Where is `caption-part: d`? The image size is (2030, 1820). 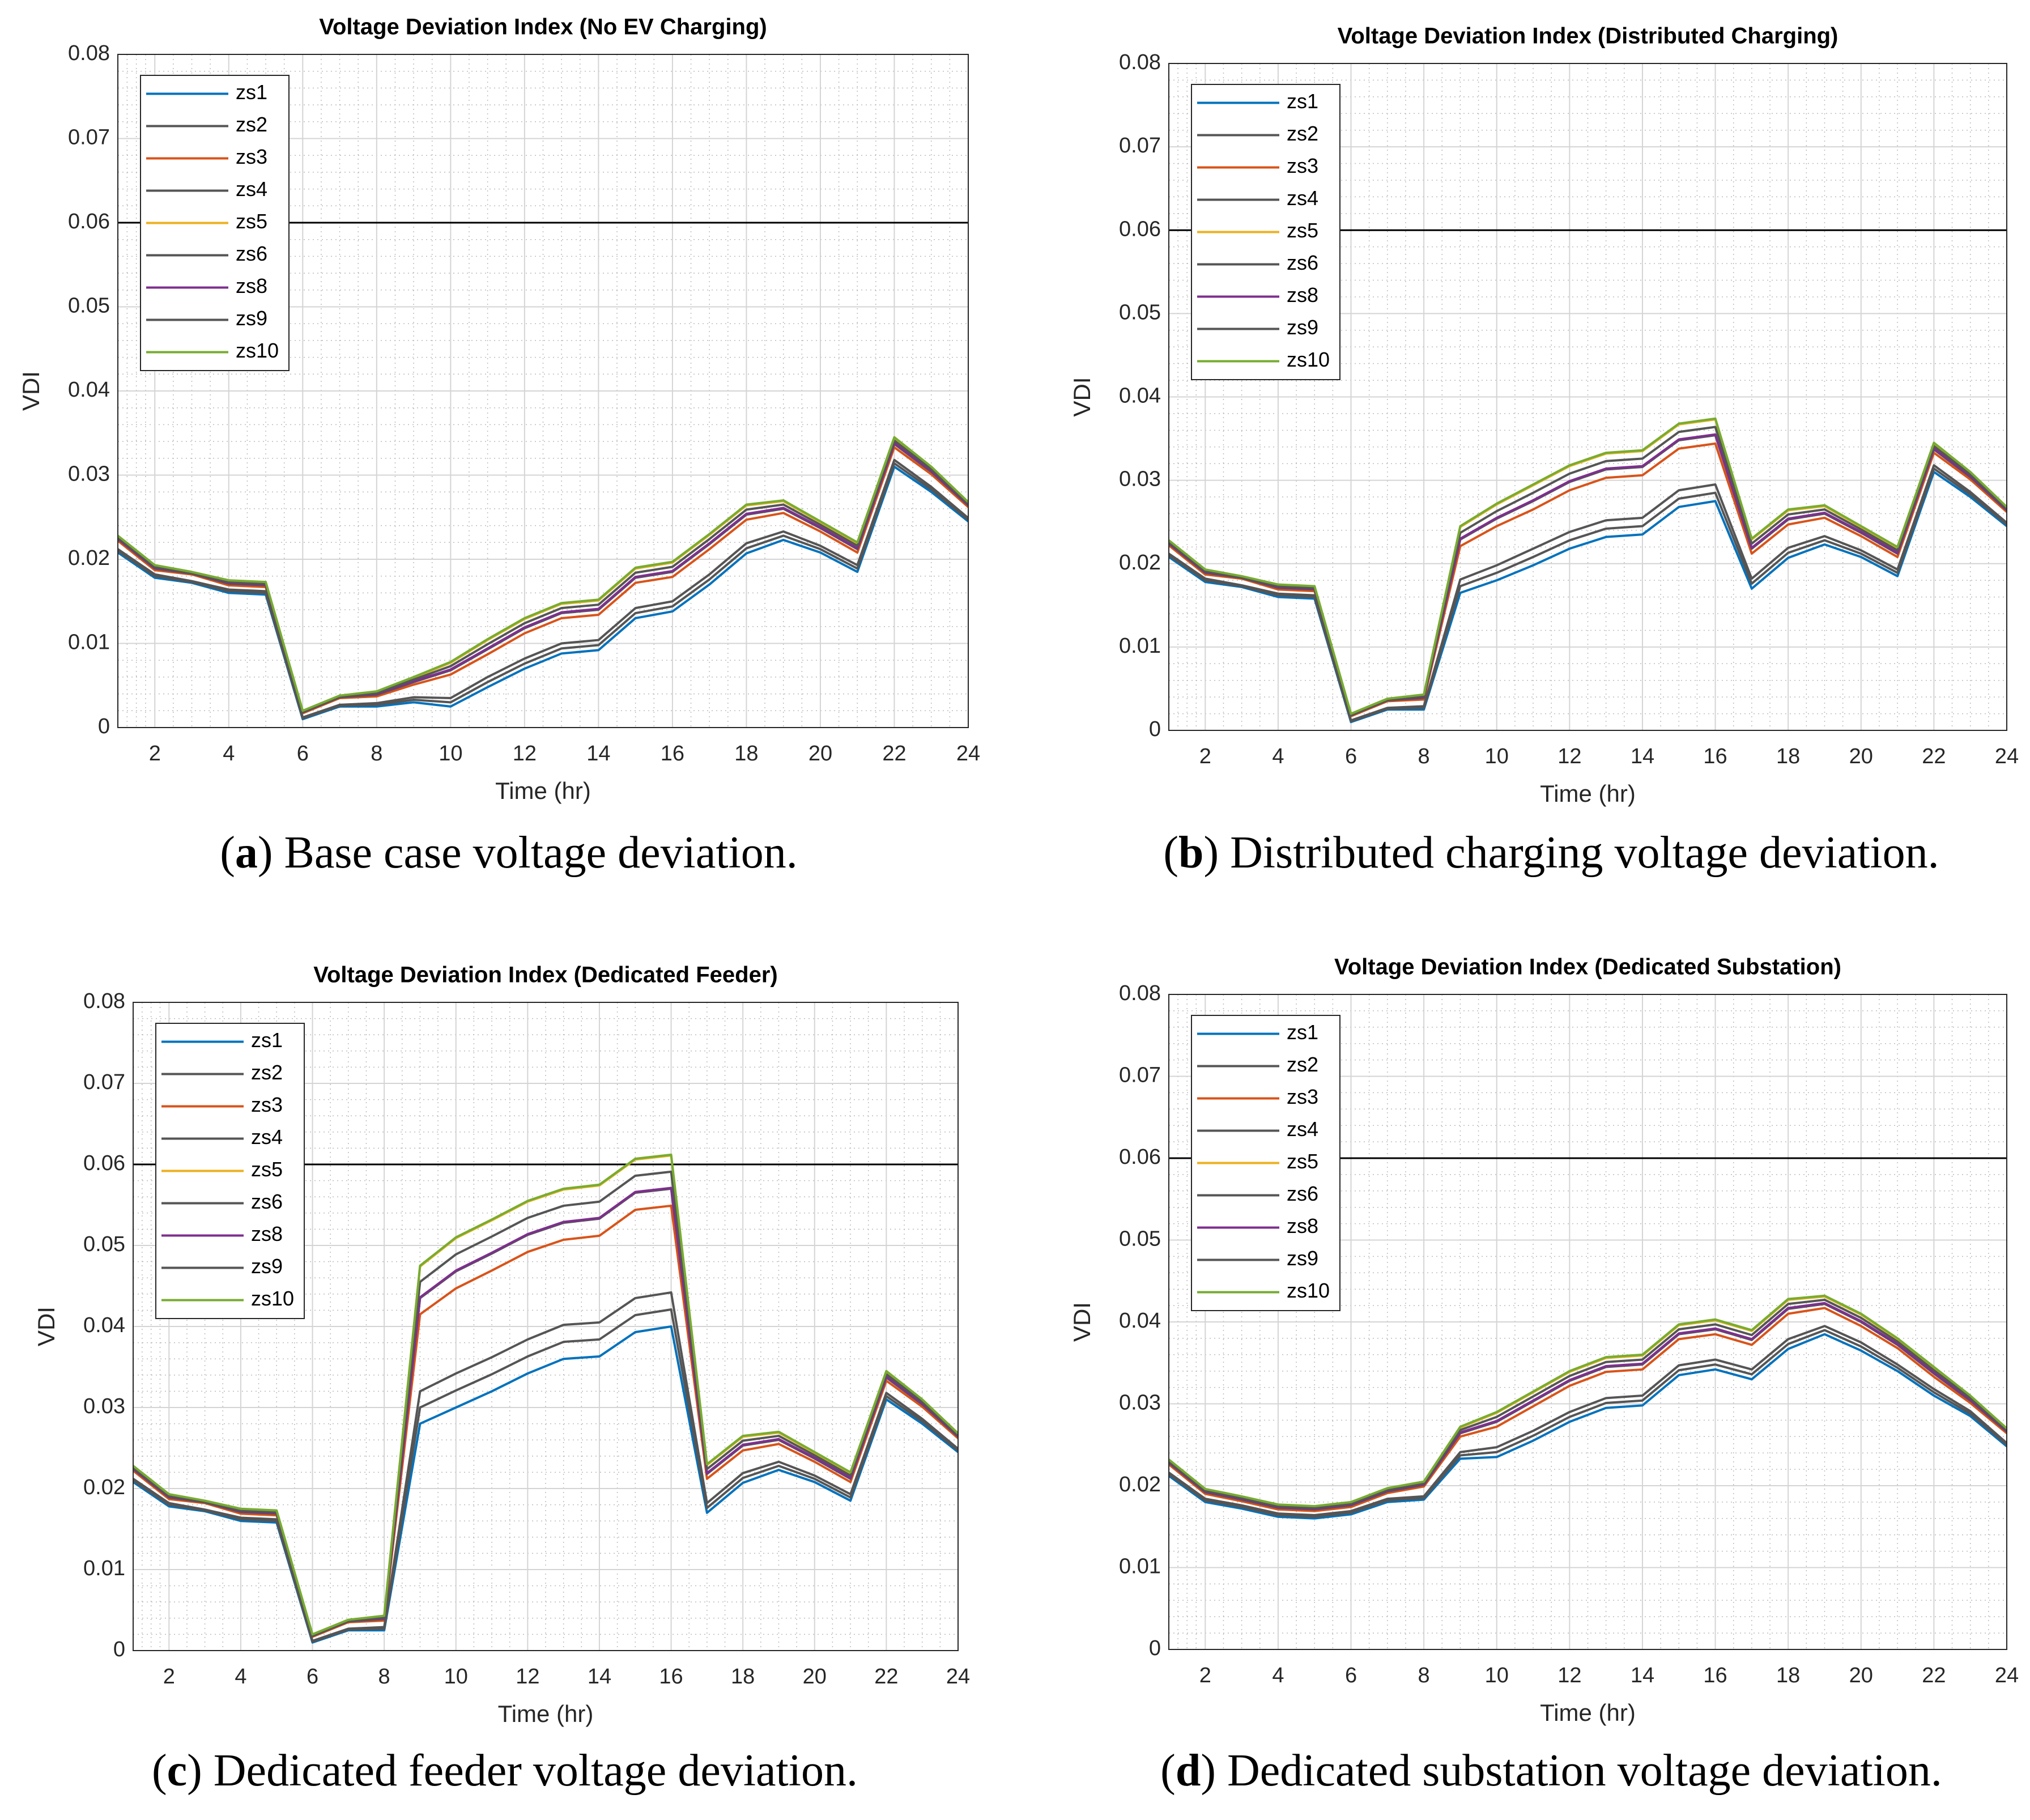 caption-part: d is located at coordinates (1188, 1771).